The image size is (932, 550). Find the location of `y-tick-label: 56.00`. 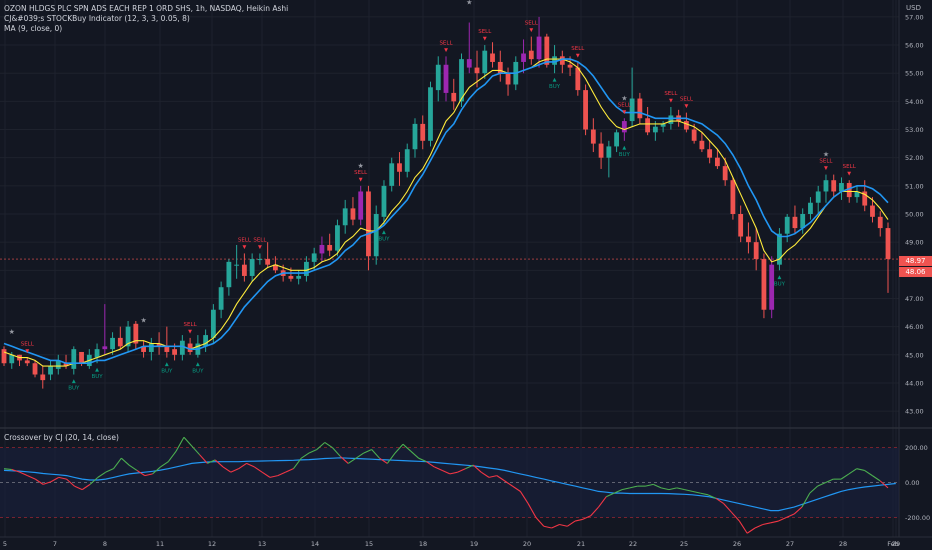

y-tick-label: 56.00 is located at coordinates (914, 46).